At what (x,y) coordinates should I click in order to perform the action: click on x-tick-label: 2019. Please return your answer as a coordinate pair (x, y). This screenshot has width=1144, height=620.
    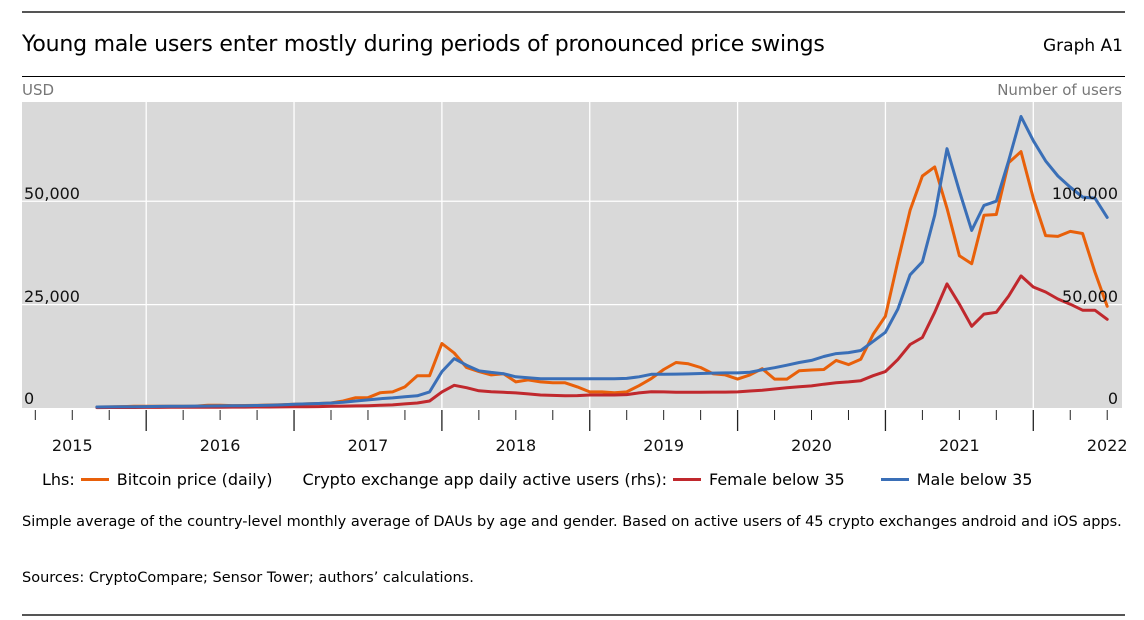
    Looking at the image, I should click on (663, 445).